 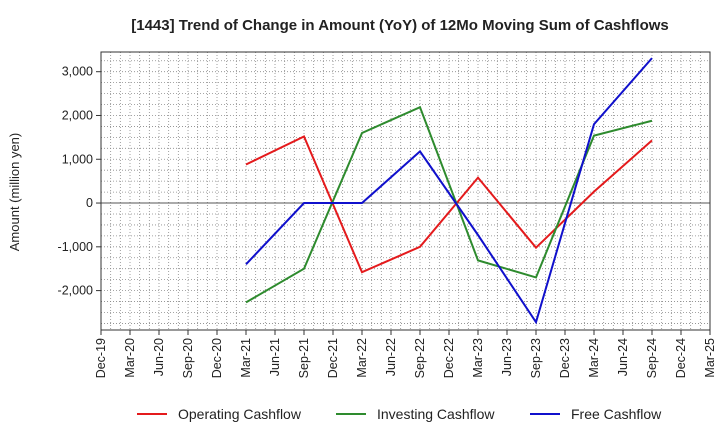 What do you see at coordinates (240, 414) in the screenshot?
I see `legend-label: Operating Cashflow` at bounding box center [240, 414].